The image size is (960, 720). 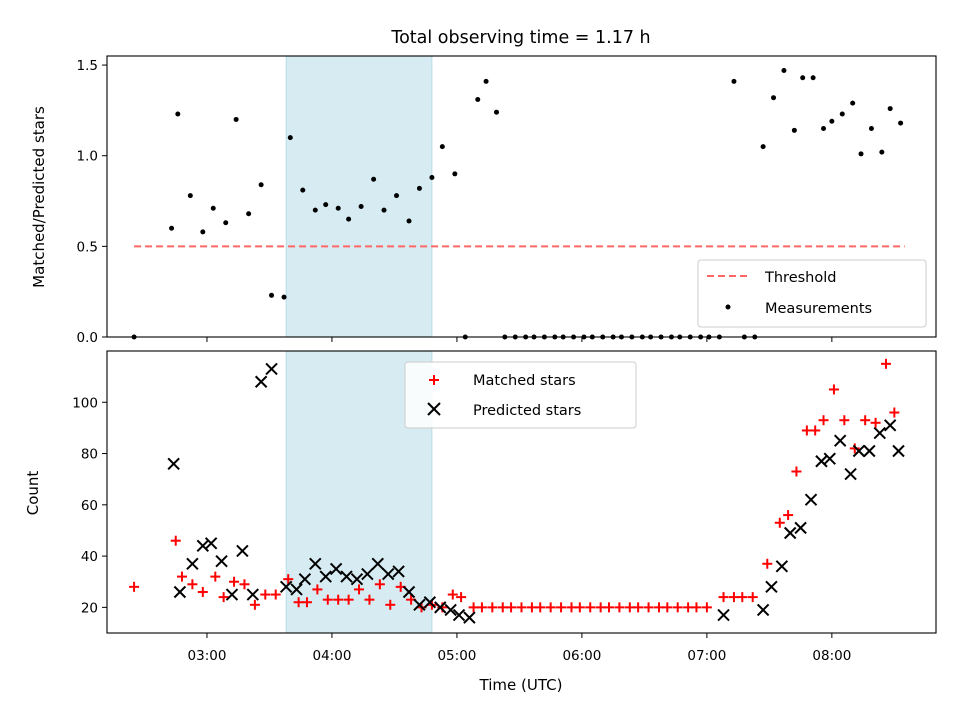 What do you see at coordinates (434, 409) in the screenshot?
I see `predicted-legend-swatch` at bounding box center [434, 409].